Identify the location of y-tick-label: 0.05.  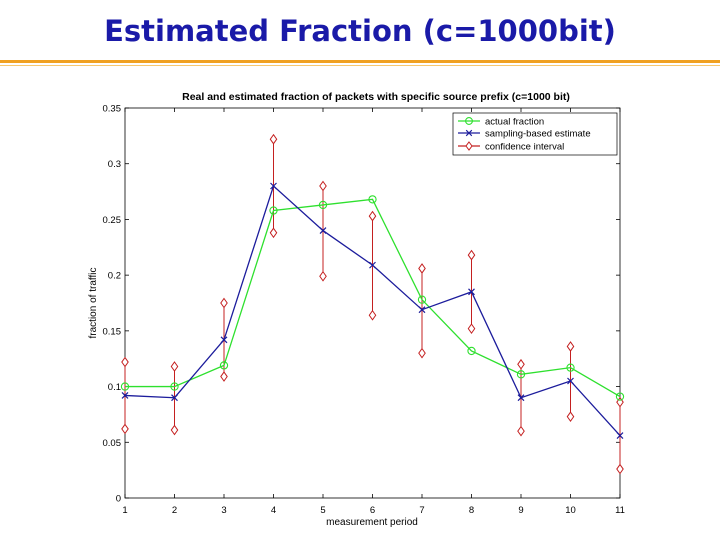
(112, 443).